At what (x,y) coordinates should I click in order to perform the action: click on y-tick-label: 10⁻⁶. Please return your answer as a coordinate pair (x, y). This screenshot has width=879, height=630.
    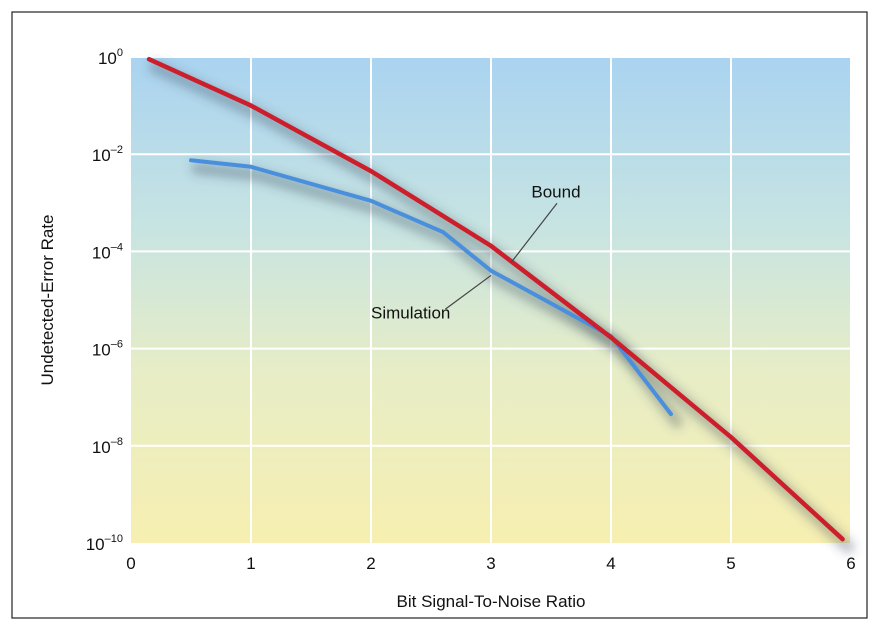
    Looking at the image, I should click on (107, 349).